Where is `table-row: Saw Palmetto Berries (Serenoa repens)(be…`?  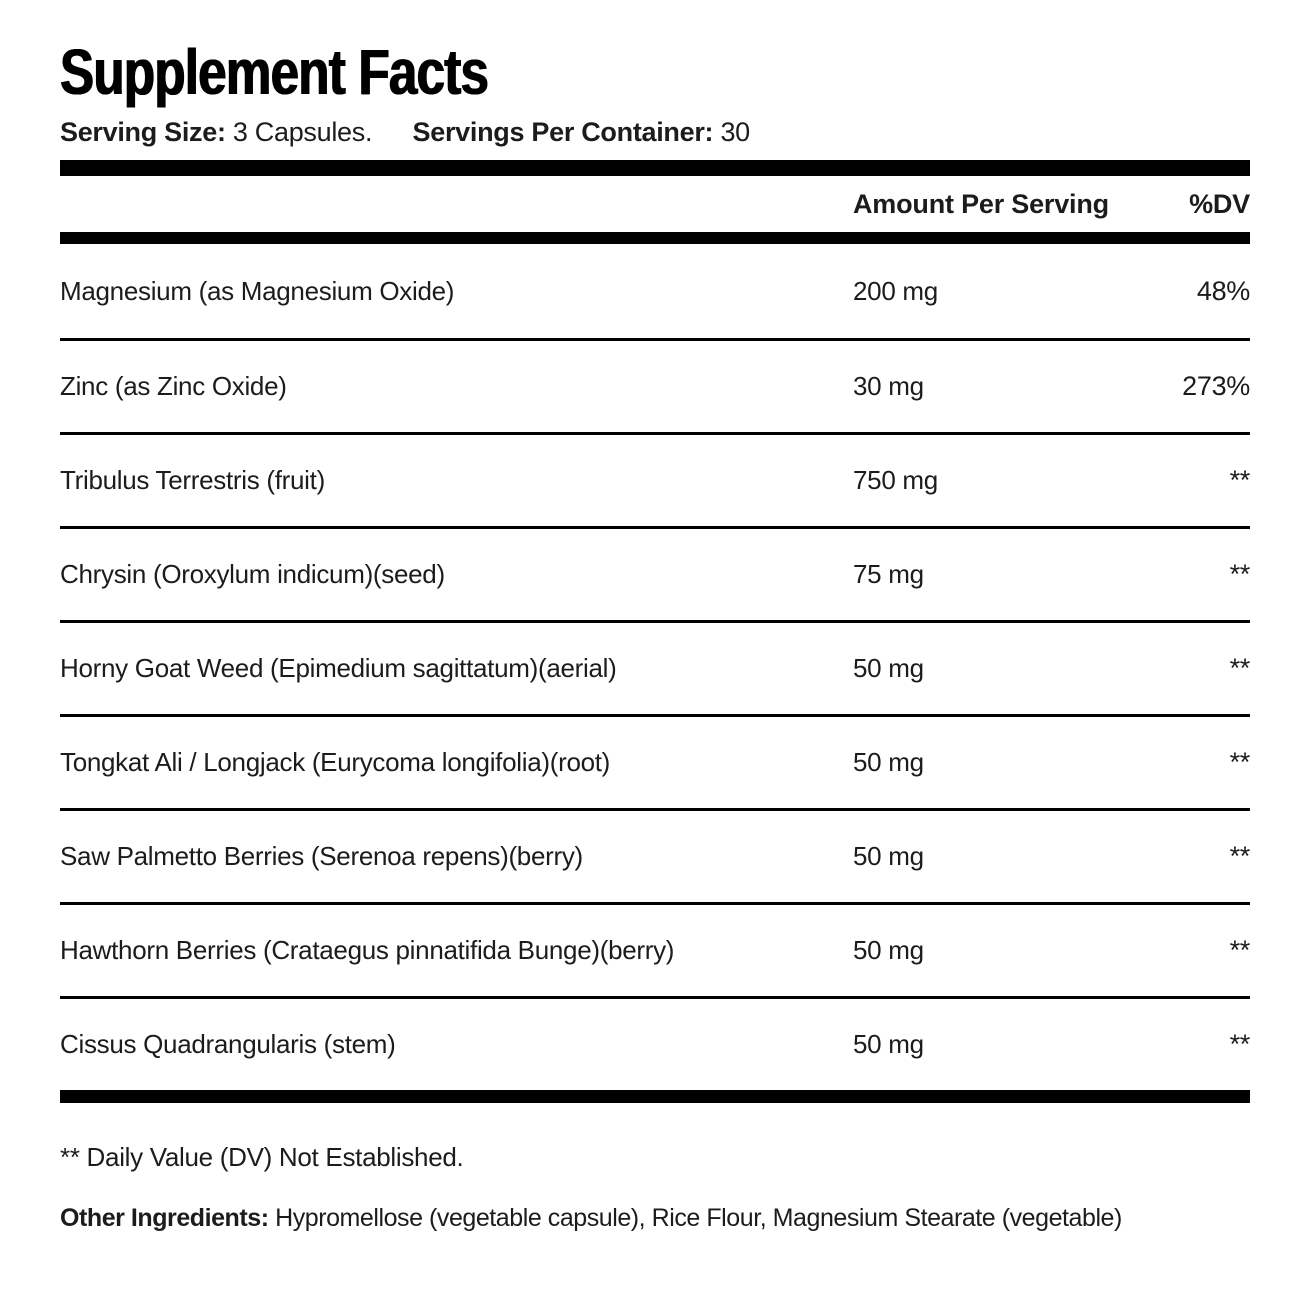
table-row: Saw Palmetto Berries (Serenoa repens)(be… is located at coordinates (655, 855).